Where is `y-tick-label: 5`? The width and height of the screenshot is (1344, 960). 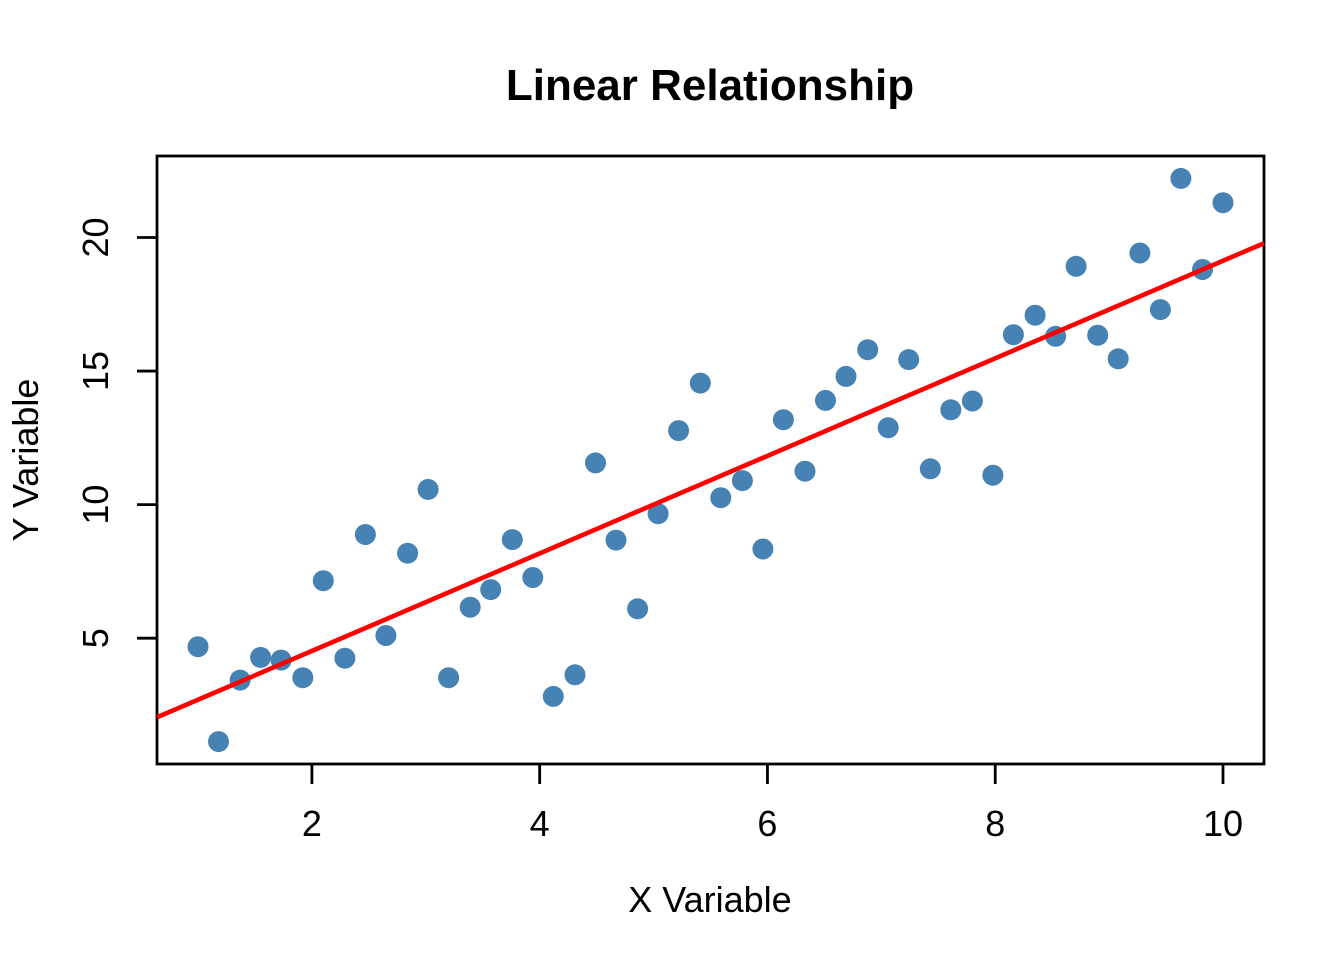
y-tick-label: 5 is located at coordinates (95, 638).